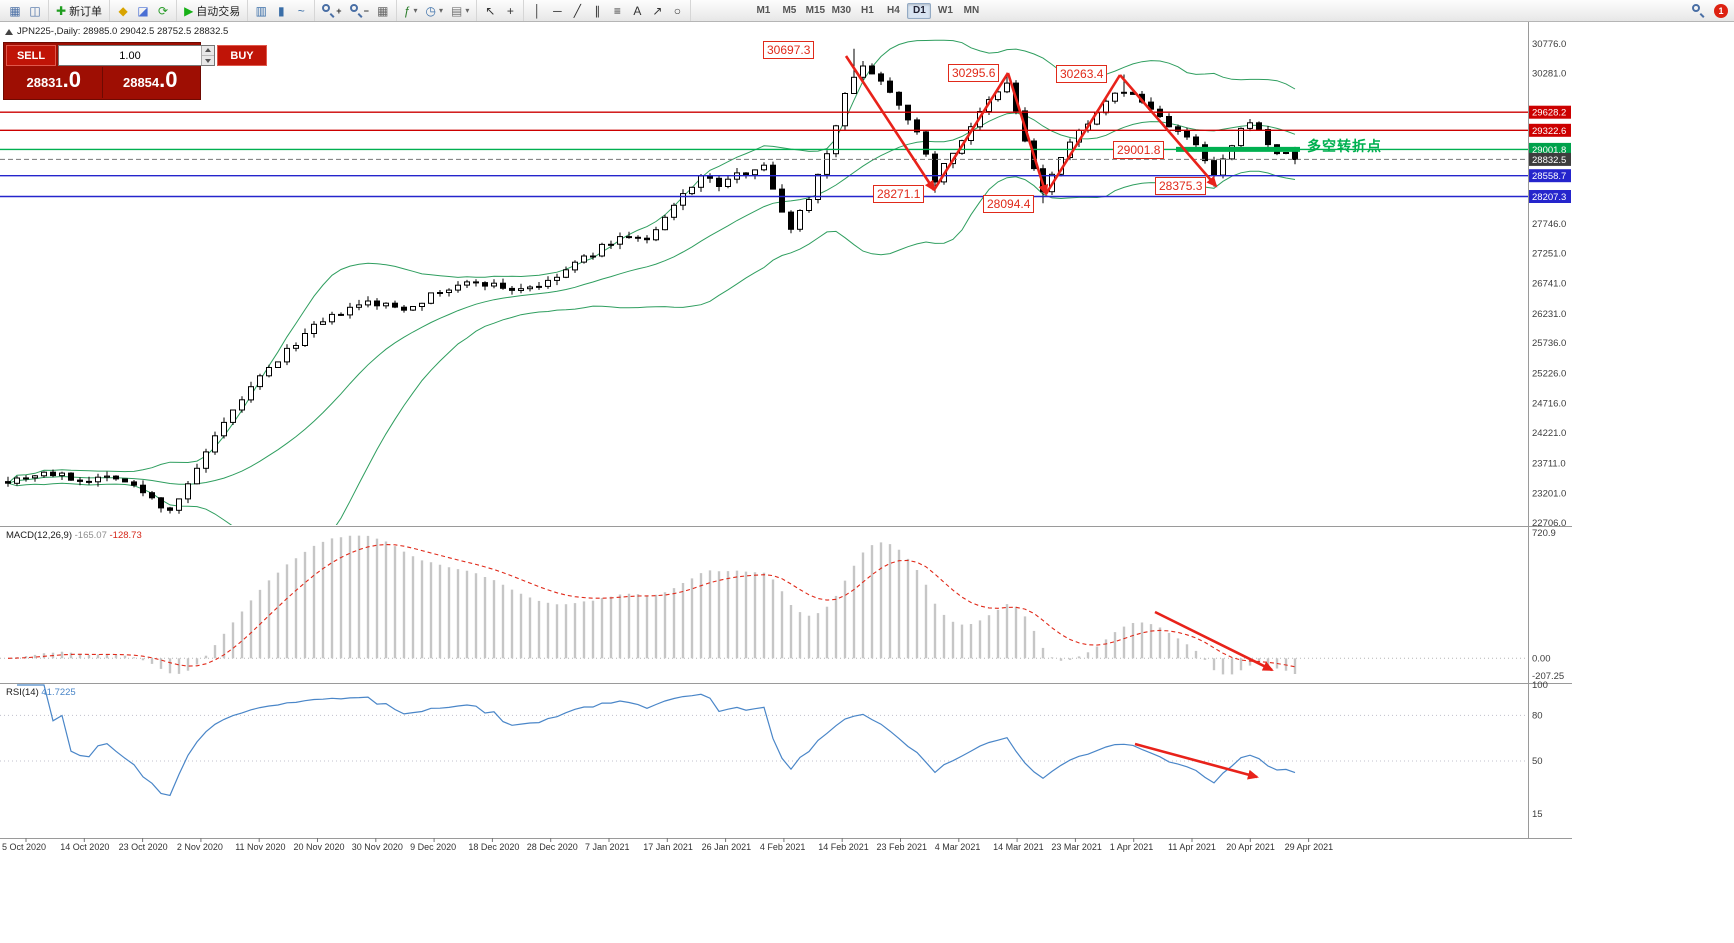  I want to click on svg-text: 720.9, so click(1544, 533).